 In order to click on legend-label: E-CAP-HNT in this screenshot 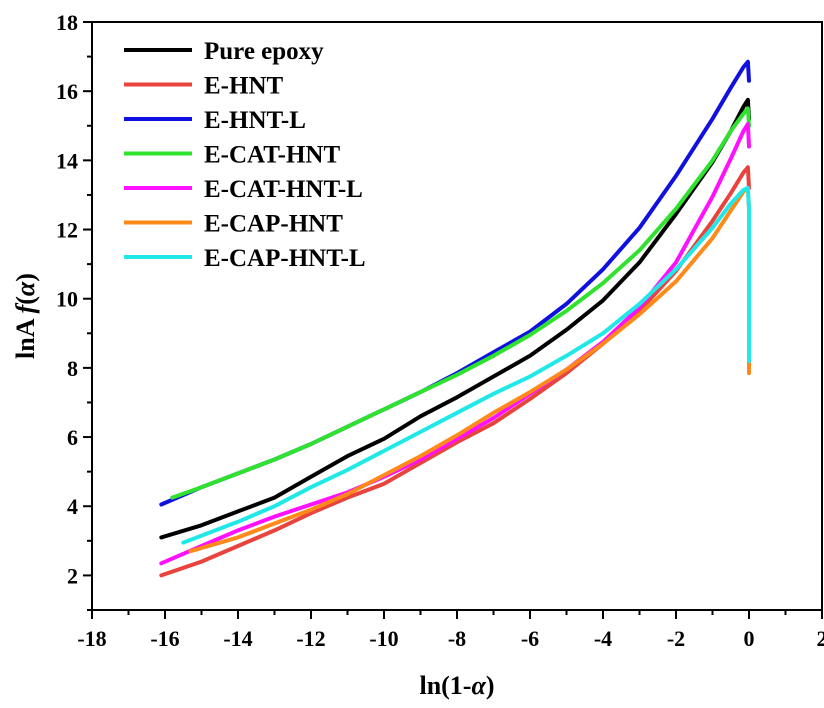, I will do `click(273, 224)`.